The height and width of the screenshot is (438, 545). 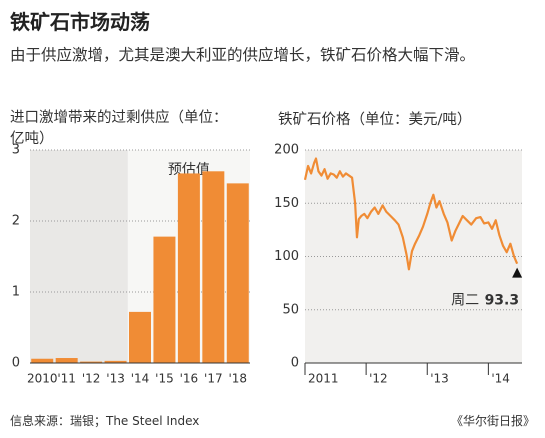 What do you see at coordinates (465, 301) in the screenshot?
I see `end-label: 周二` at bounding box center [465, 301].